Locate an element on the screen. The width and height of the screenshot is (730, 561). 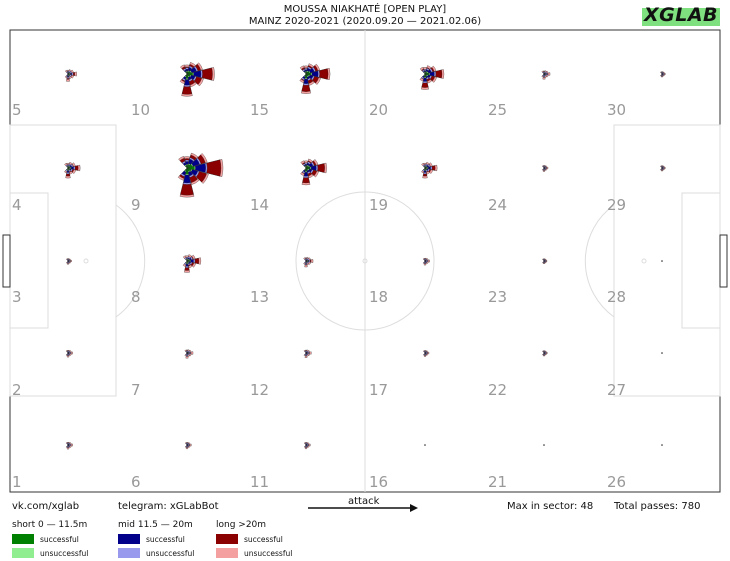
legend-long-fail-swatch is located at coordinates (227, 553).